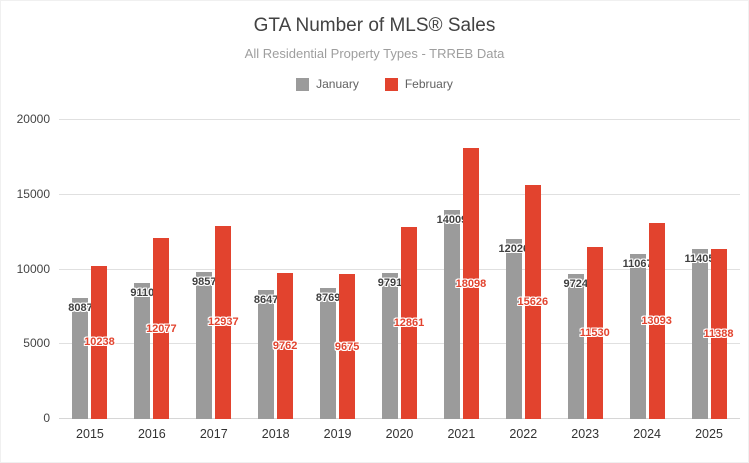  I want to click on bar-january-2025: 11405, so click(700, 333).